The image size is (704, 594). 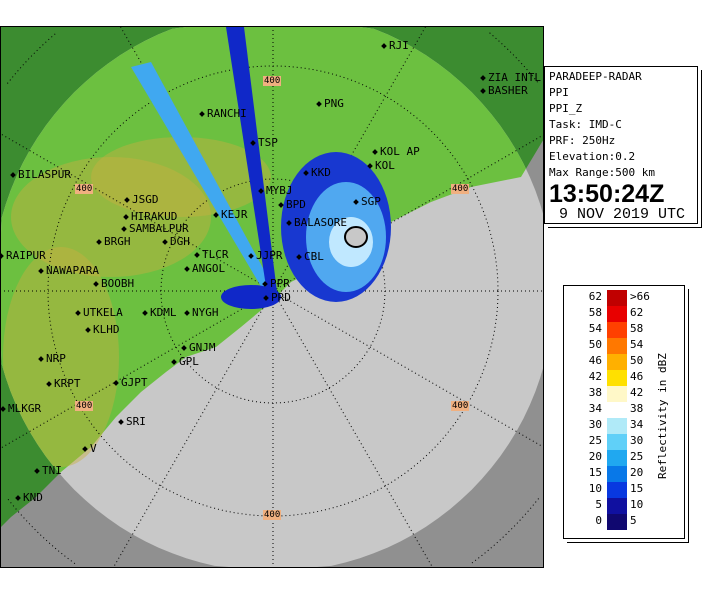 I want to click on place-name: KOL AP, so click(x=400, y=151).